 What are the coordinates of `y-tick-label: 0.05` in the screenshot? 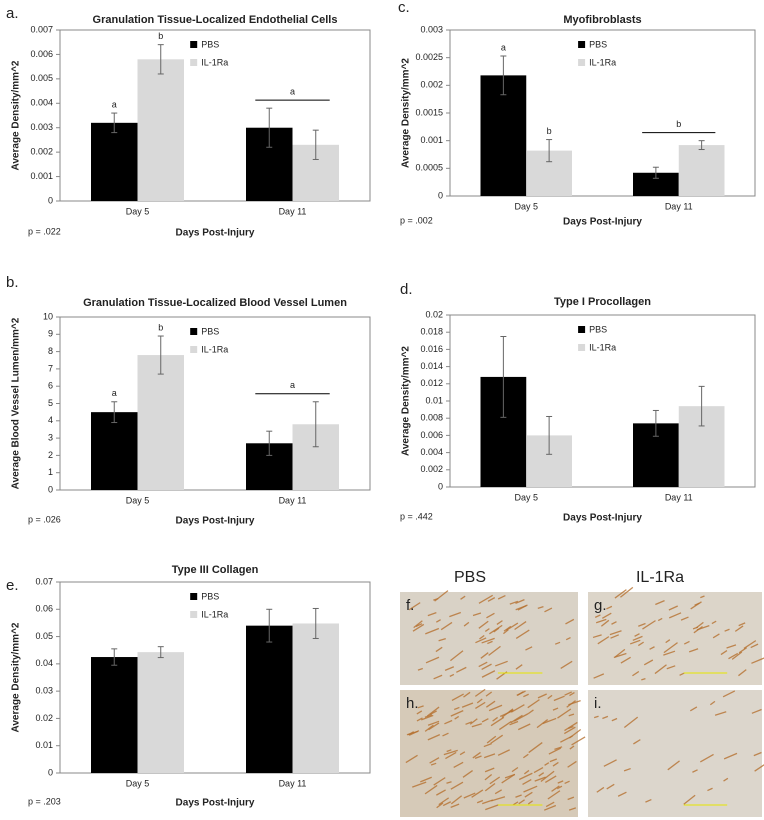 It's located at (44, 636).